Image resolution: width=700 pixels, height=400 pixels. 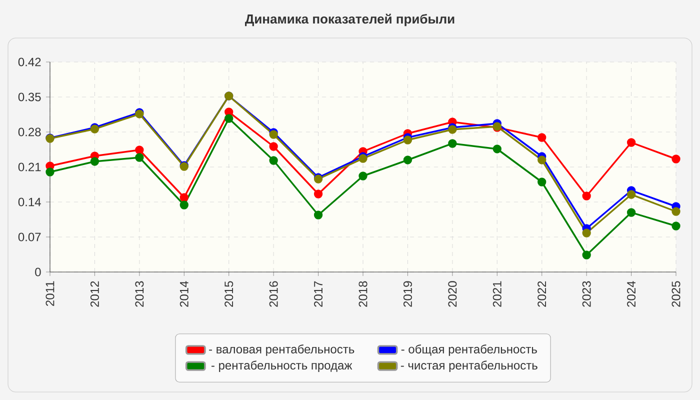 What do you see at coordinates (318, 294) in the screenshot?
I see `x-tick-label: 2017` at bounding box center [318, 294].